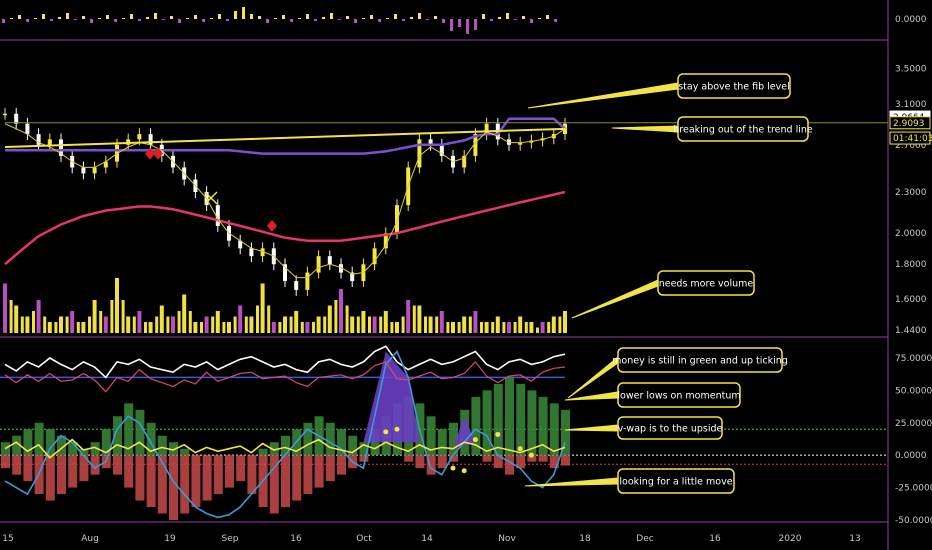 The width and height of the screenshot is (932, 550). What do you see at coordinates (279, 20) in the screenshot?
I see `top-histogram-panel` at bounding box center [279, 20].